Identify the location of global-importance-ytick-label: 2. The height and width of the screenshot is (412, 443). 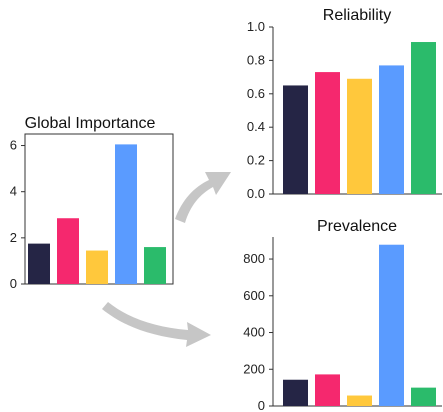
(13, 237).